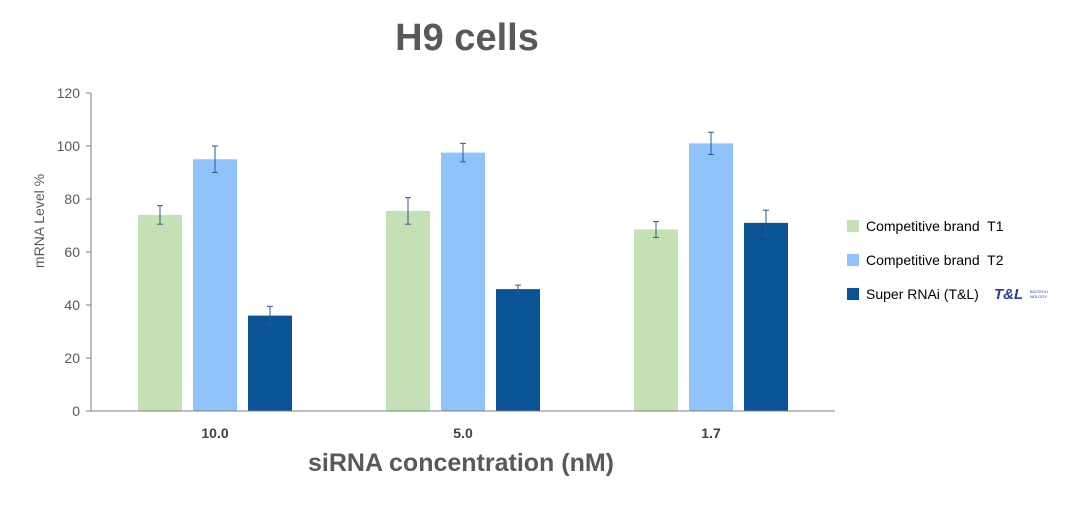 This screenshot has width=1080, height=528. What do you see at coordinates (922, 294) in the screenshot?
I see `legend-label: Super RNAi (T&L)` at bounding box center [922, 294].